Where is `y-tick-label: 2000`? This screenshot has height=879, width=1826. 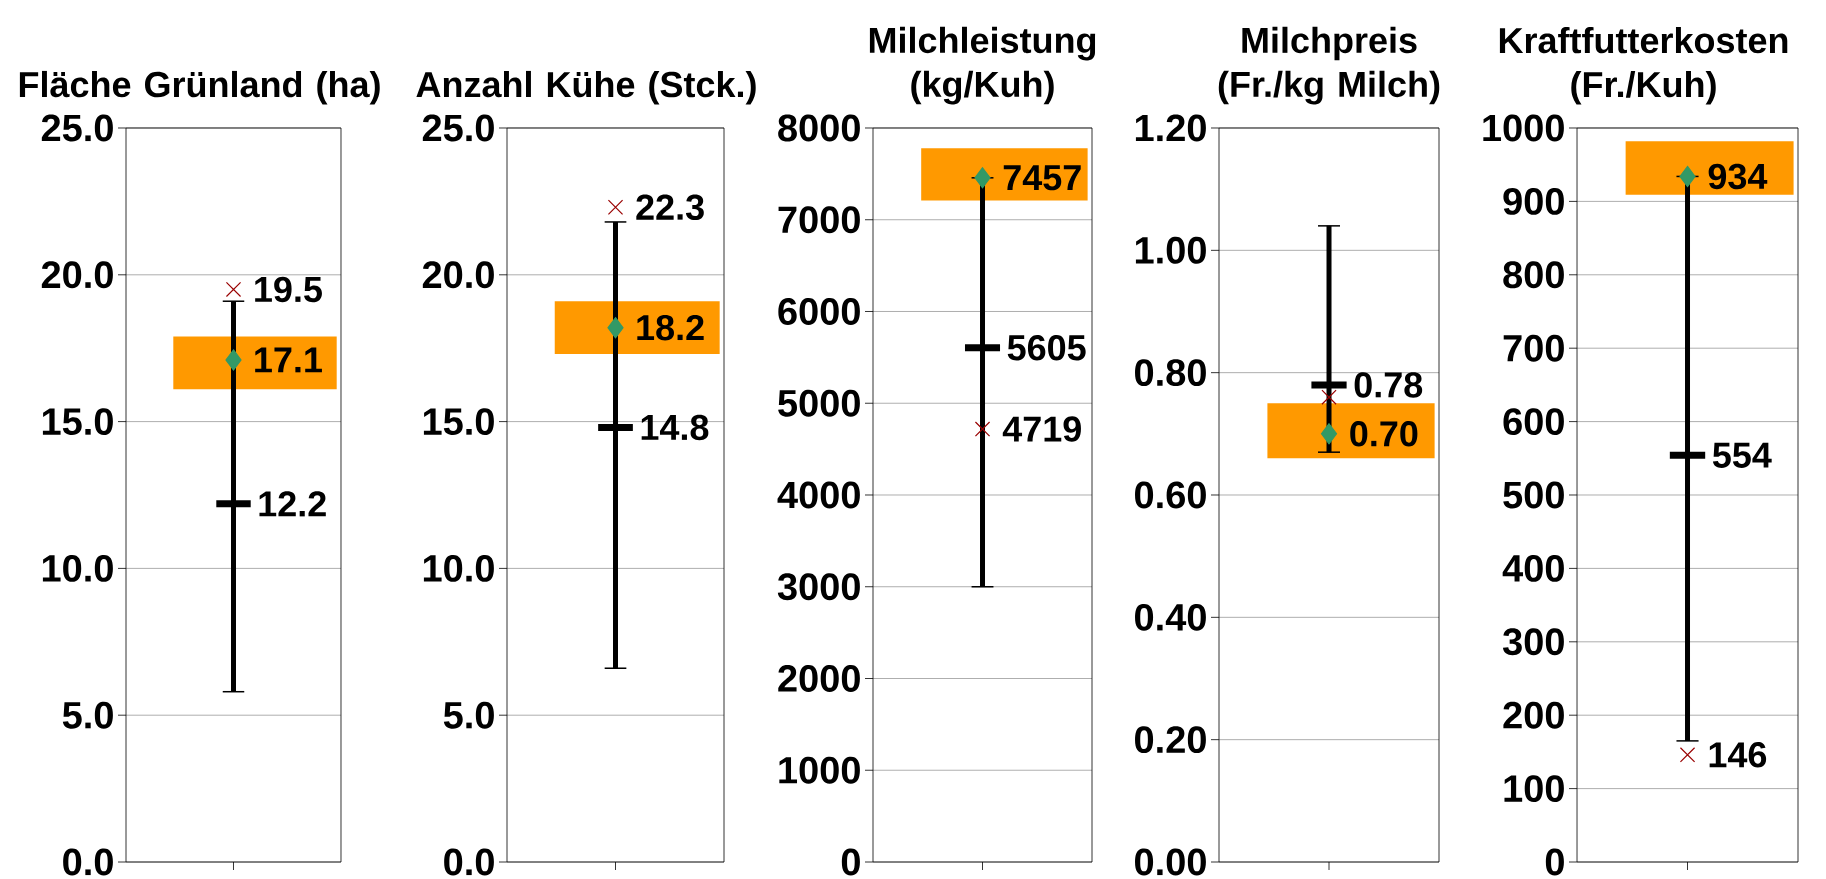 y-tick-label: 2000 is located at coordinates (819, 678).